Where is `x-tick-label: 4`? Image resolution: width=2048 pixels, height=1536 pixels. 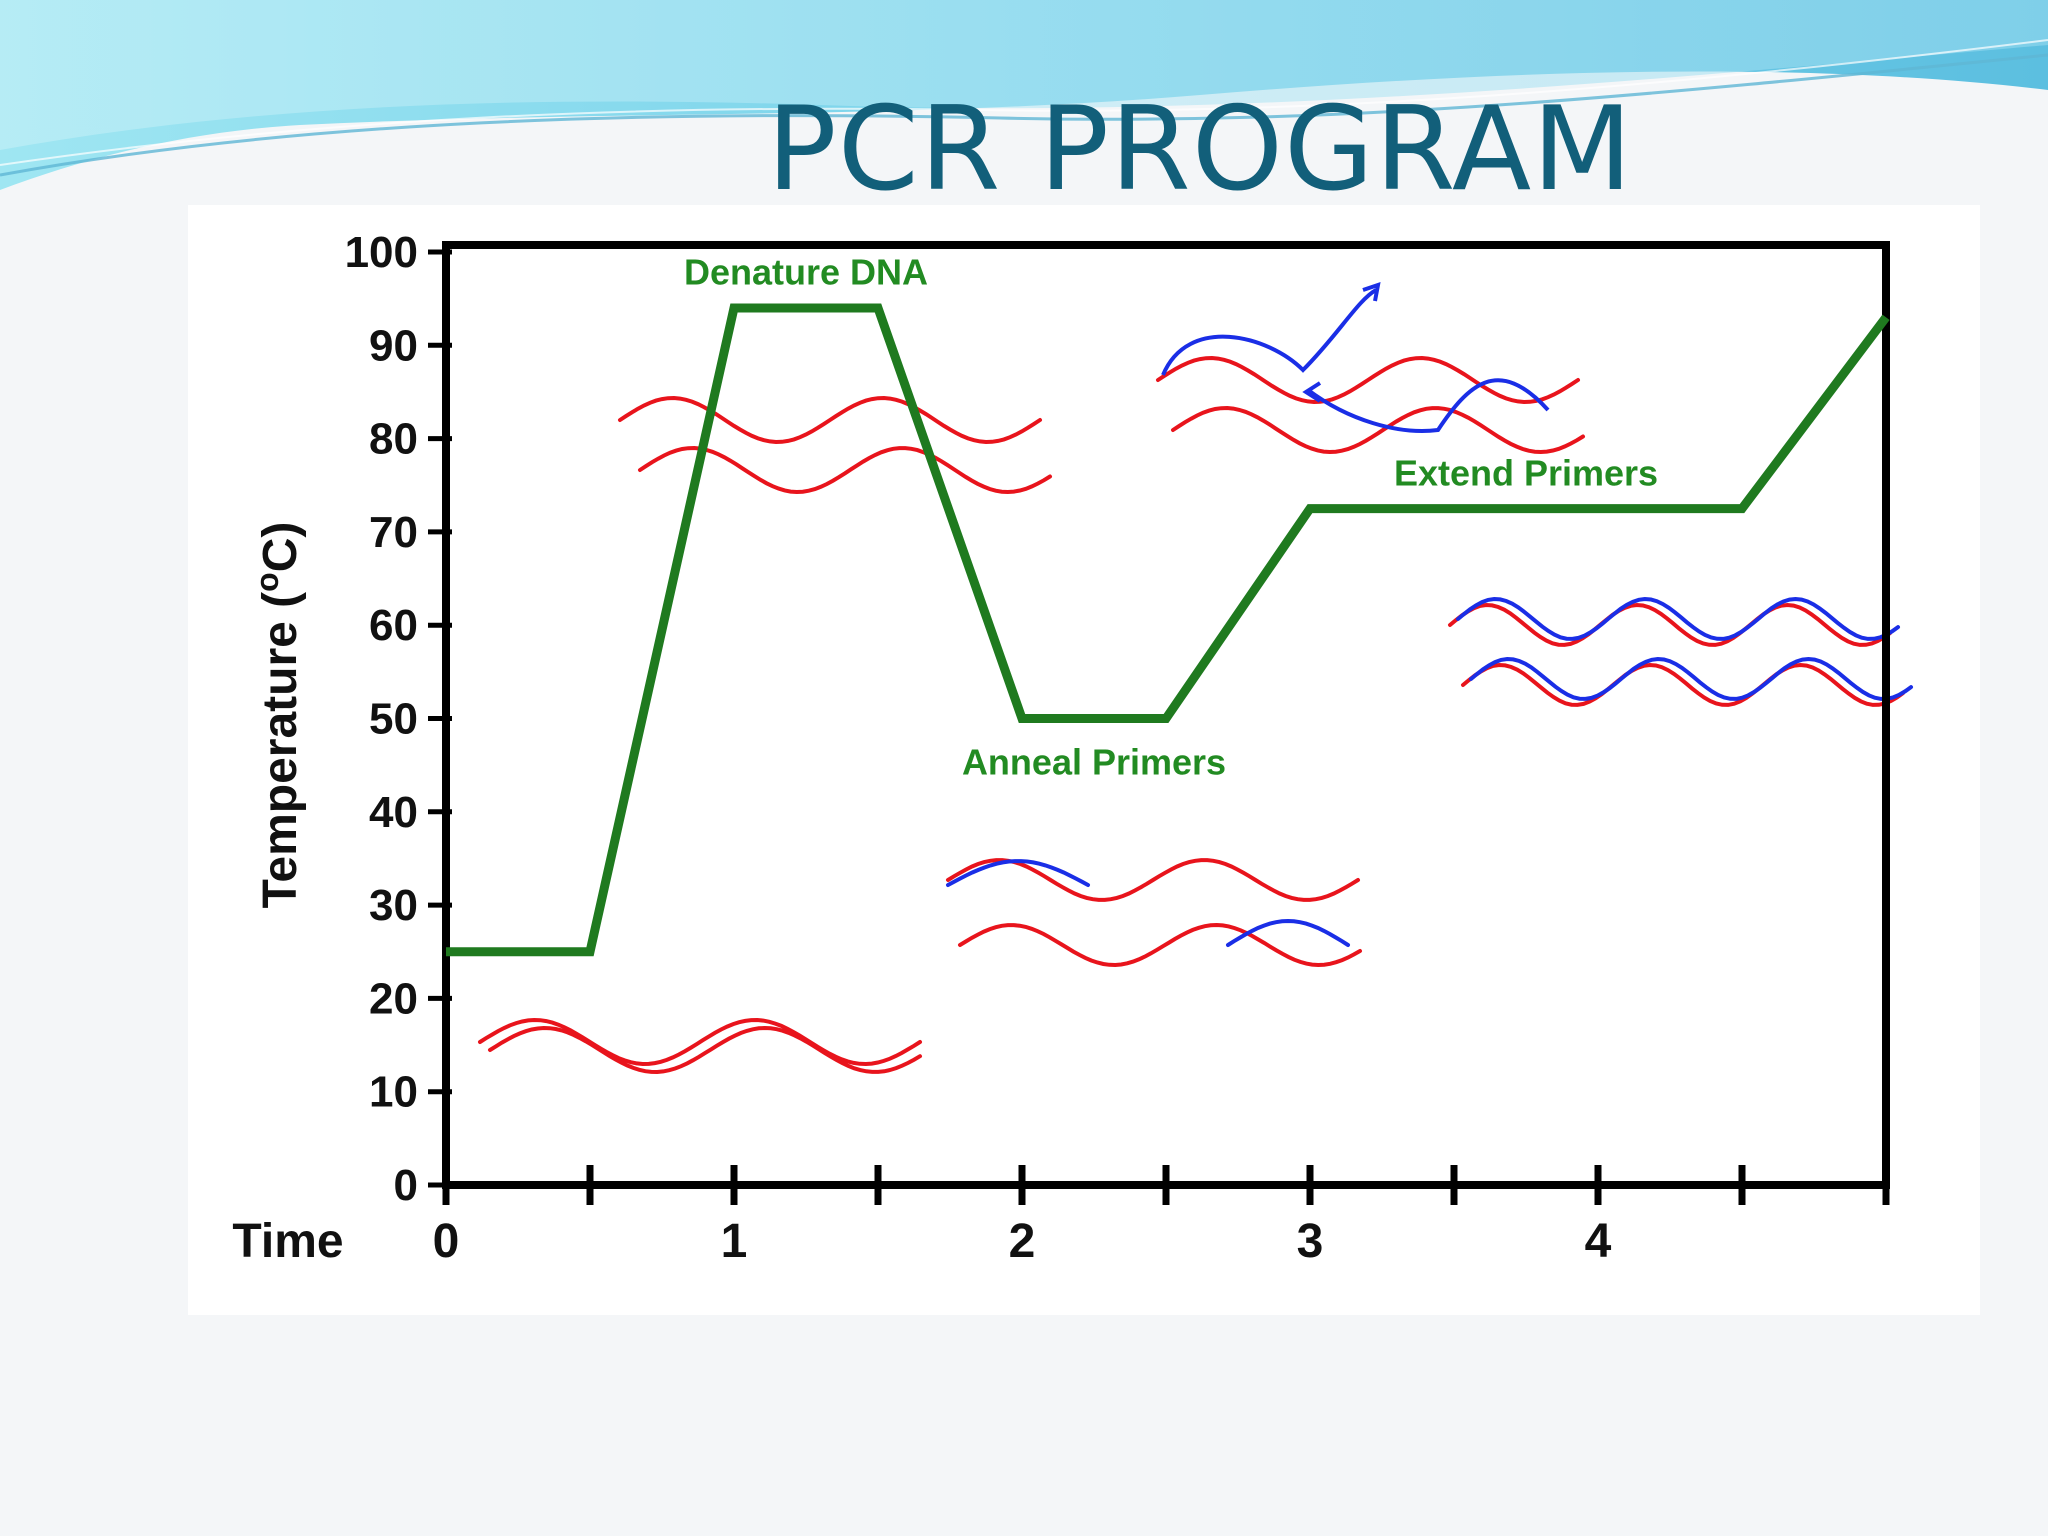
x-tick-label: 4 is located at coordinates (1598, 1241).